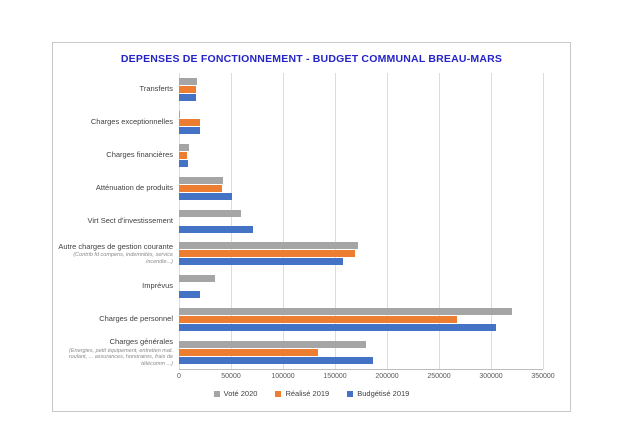 Image resolution: width=624 pixels, height=444 pixels. I want to click on legend-label: Réalisé 2019, so click(307, 393).